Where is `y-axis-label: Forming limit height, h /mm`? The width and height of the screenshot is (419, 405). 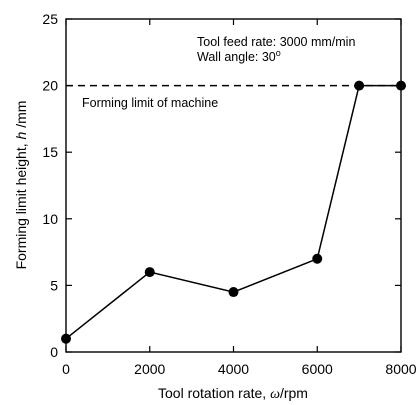
y-axis-label: Forming limit height, h /mm is located at coordinates (21, 185).